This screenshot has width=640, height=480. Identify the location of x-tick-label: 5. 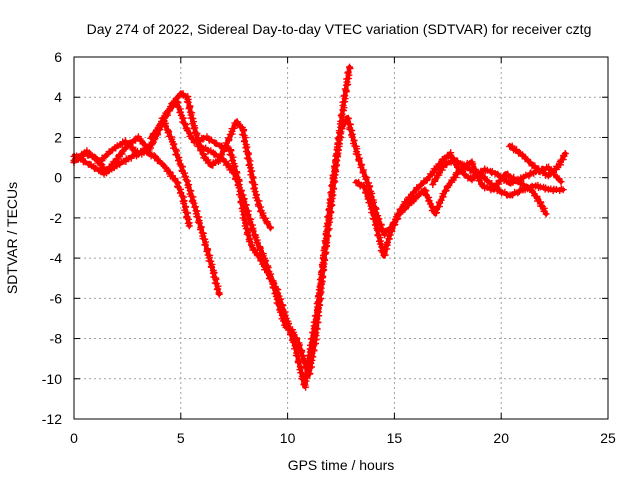
(181, 438).